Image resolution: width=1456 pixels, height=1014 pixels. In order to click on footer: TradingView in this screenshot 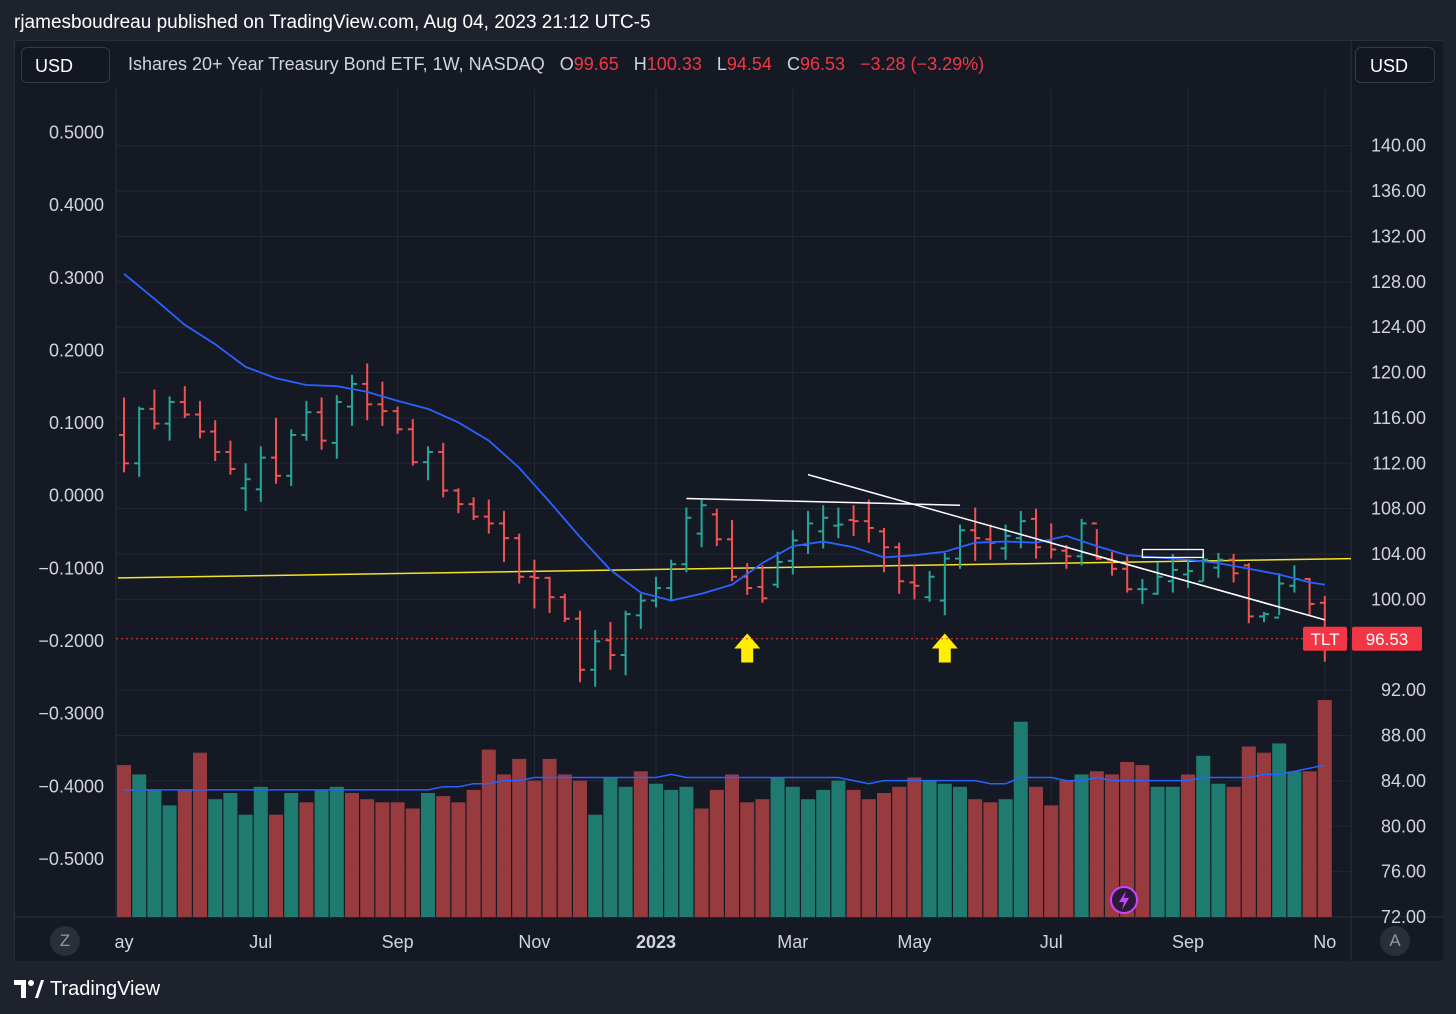, I will do `click(87, 989)`.